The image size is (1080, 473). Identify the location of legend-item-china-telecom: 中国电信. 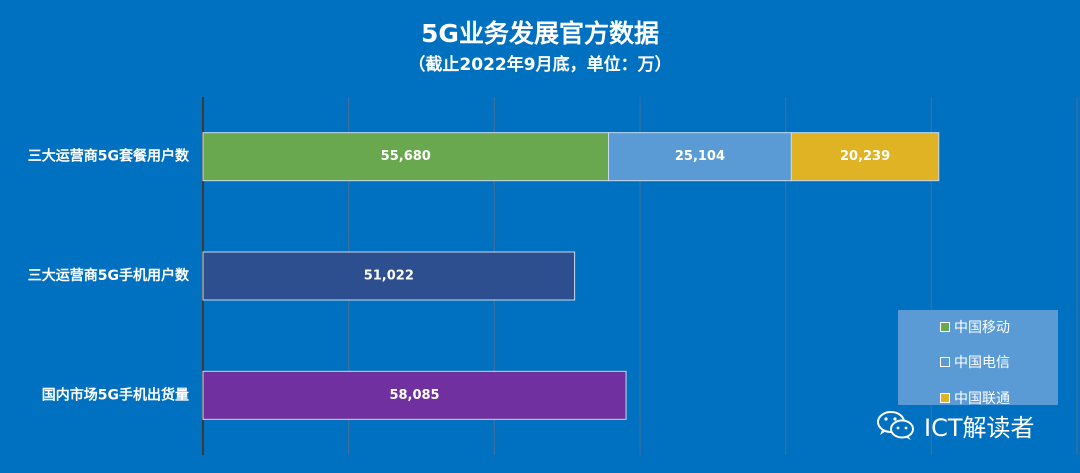
(975, 362).